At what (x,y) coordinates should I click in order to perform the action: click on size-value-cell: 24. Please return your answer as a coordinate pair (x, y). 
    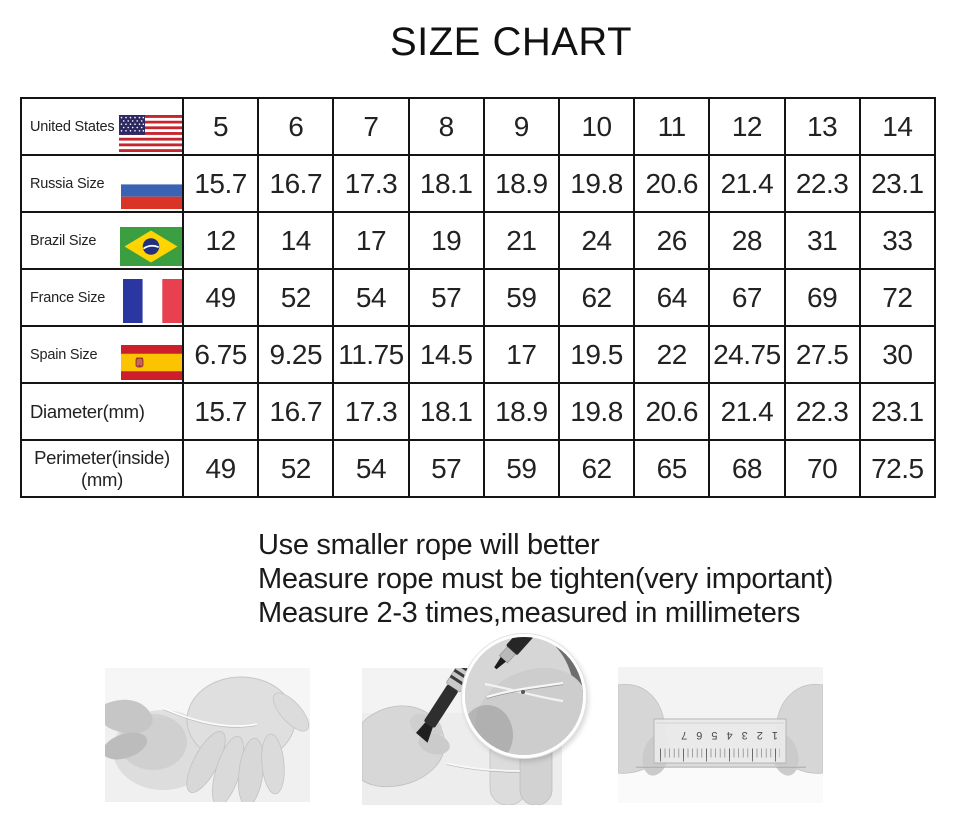
    Looking at the image, I should click on (596, 240).